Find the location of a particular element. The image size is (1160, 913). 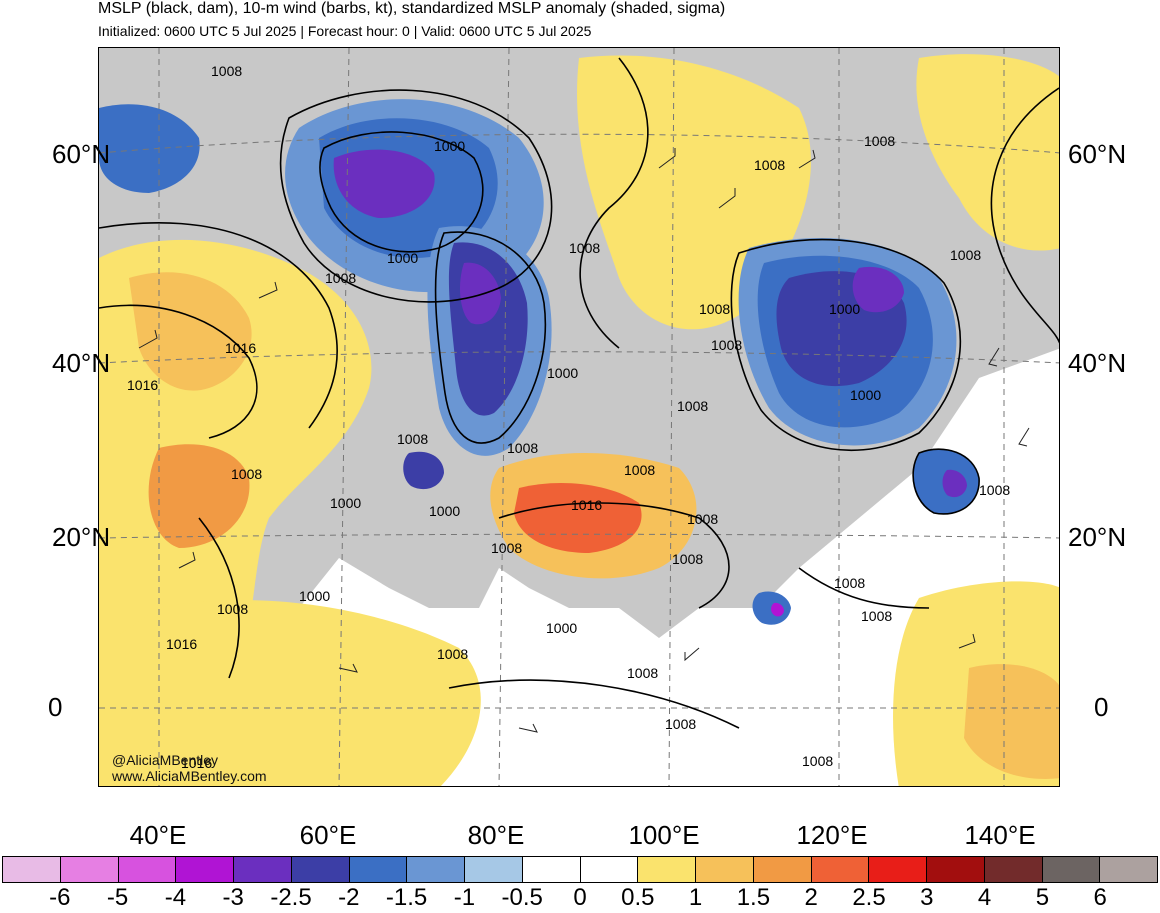

lon-label: 60°E is located at coordinates (328, 835).